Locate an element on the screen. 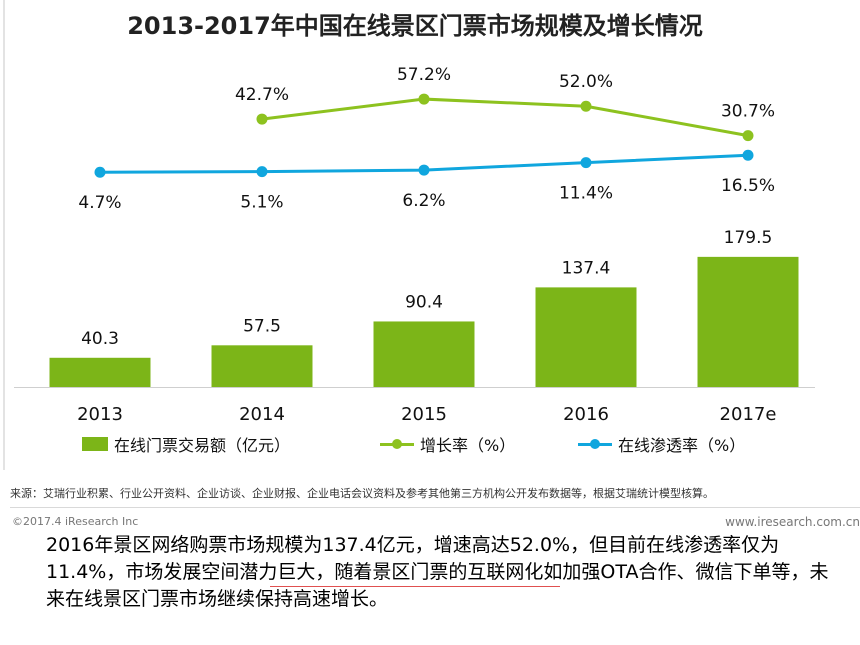 The image size is (860, 645). growth-label-2016: 52.0% is located at coordinates (586, 82).